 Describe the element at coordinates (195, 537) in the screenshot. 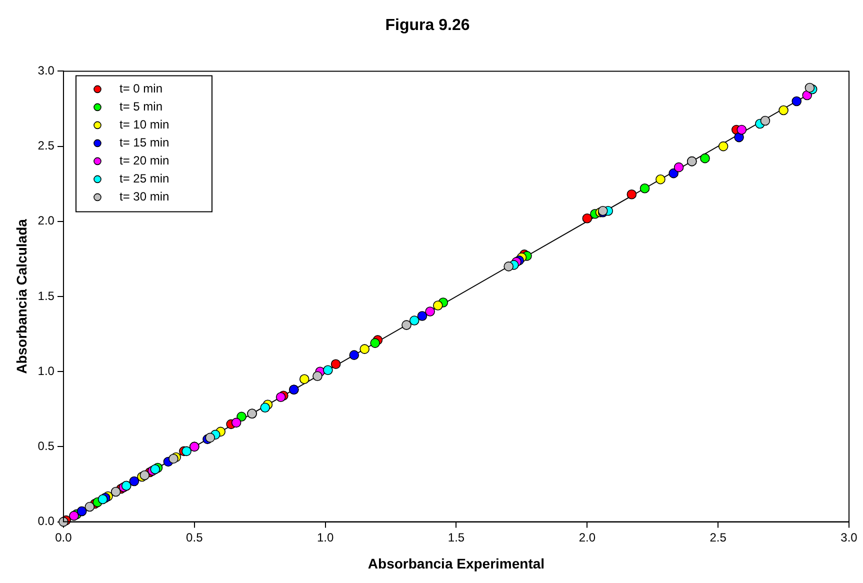

I see `x-tick-label: 0.5` at that location.